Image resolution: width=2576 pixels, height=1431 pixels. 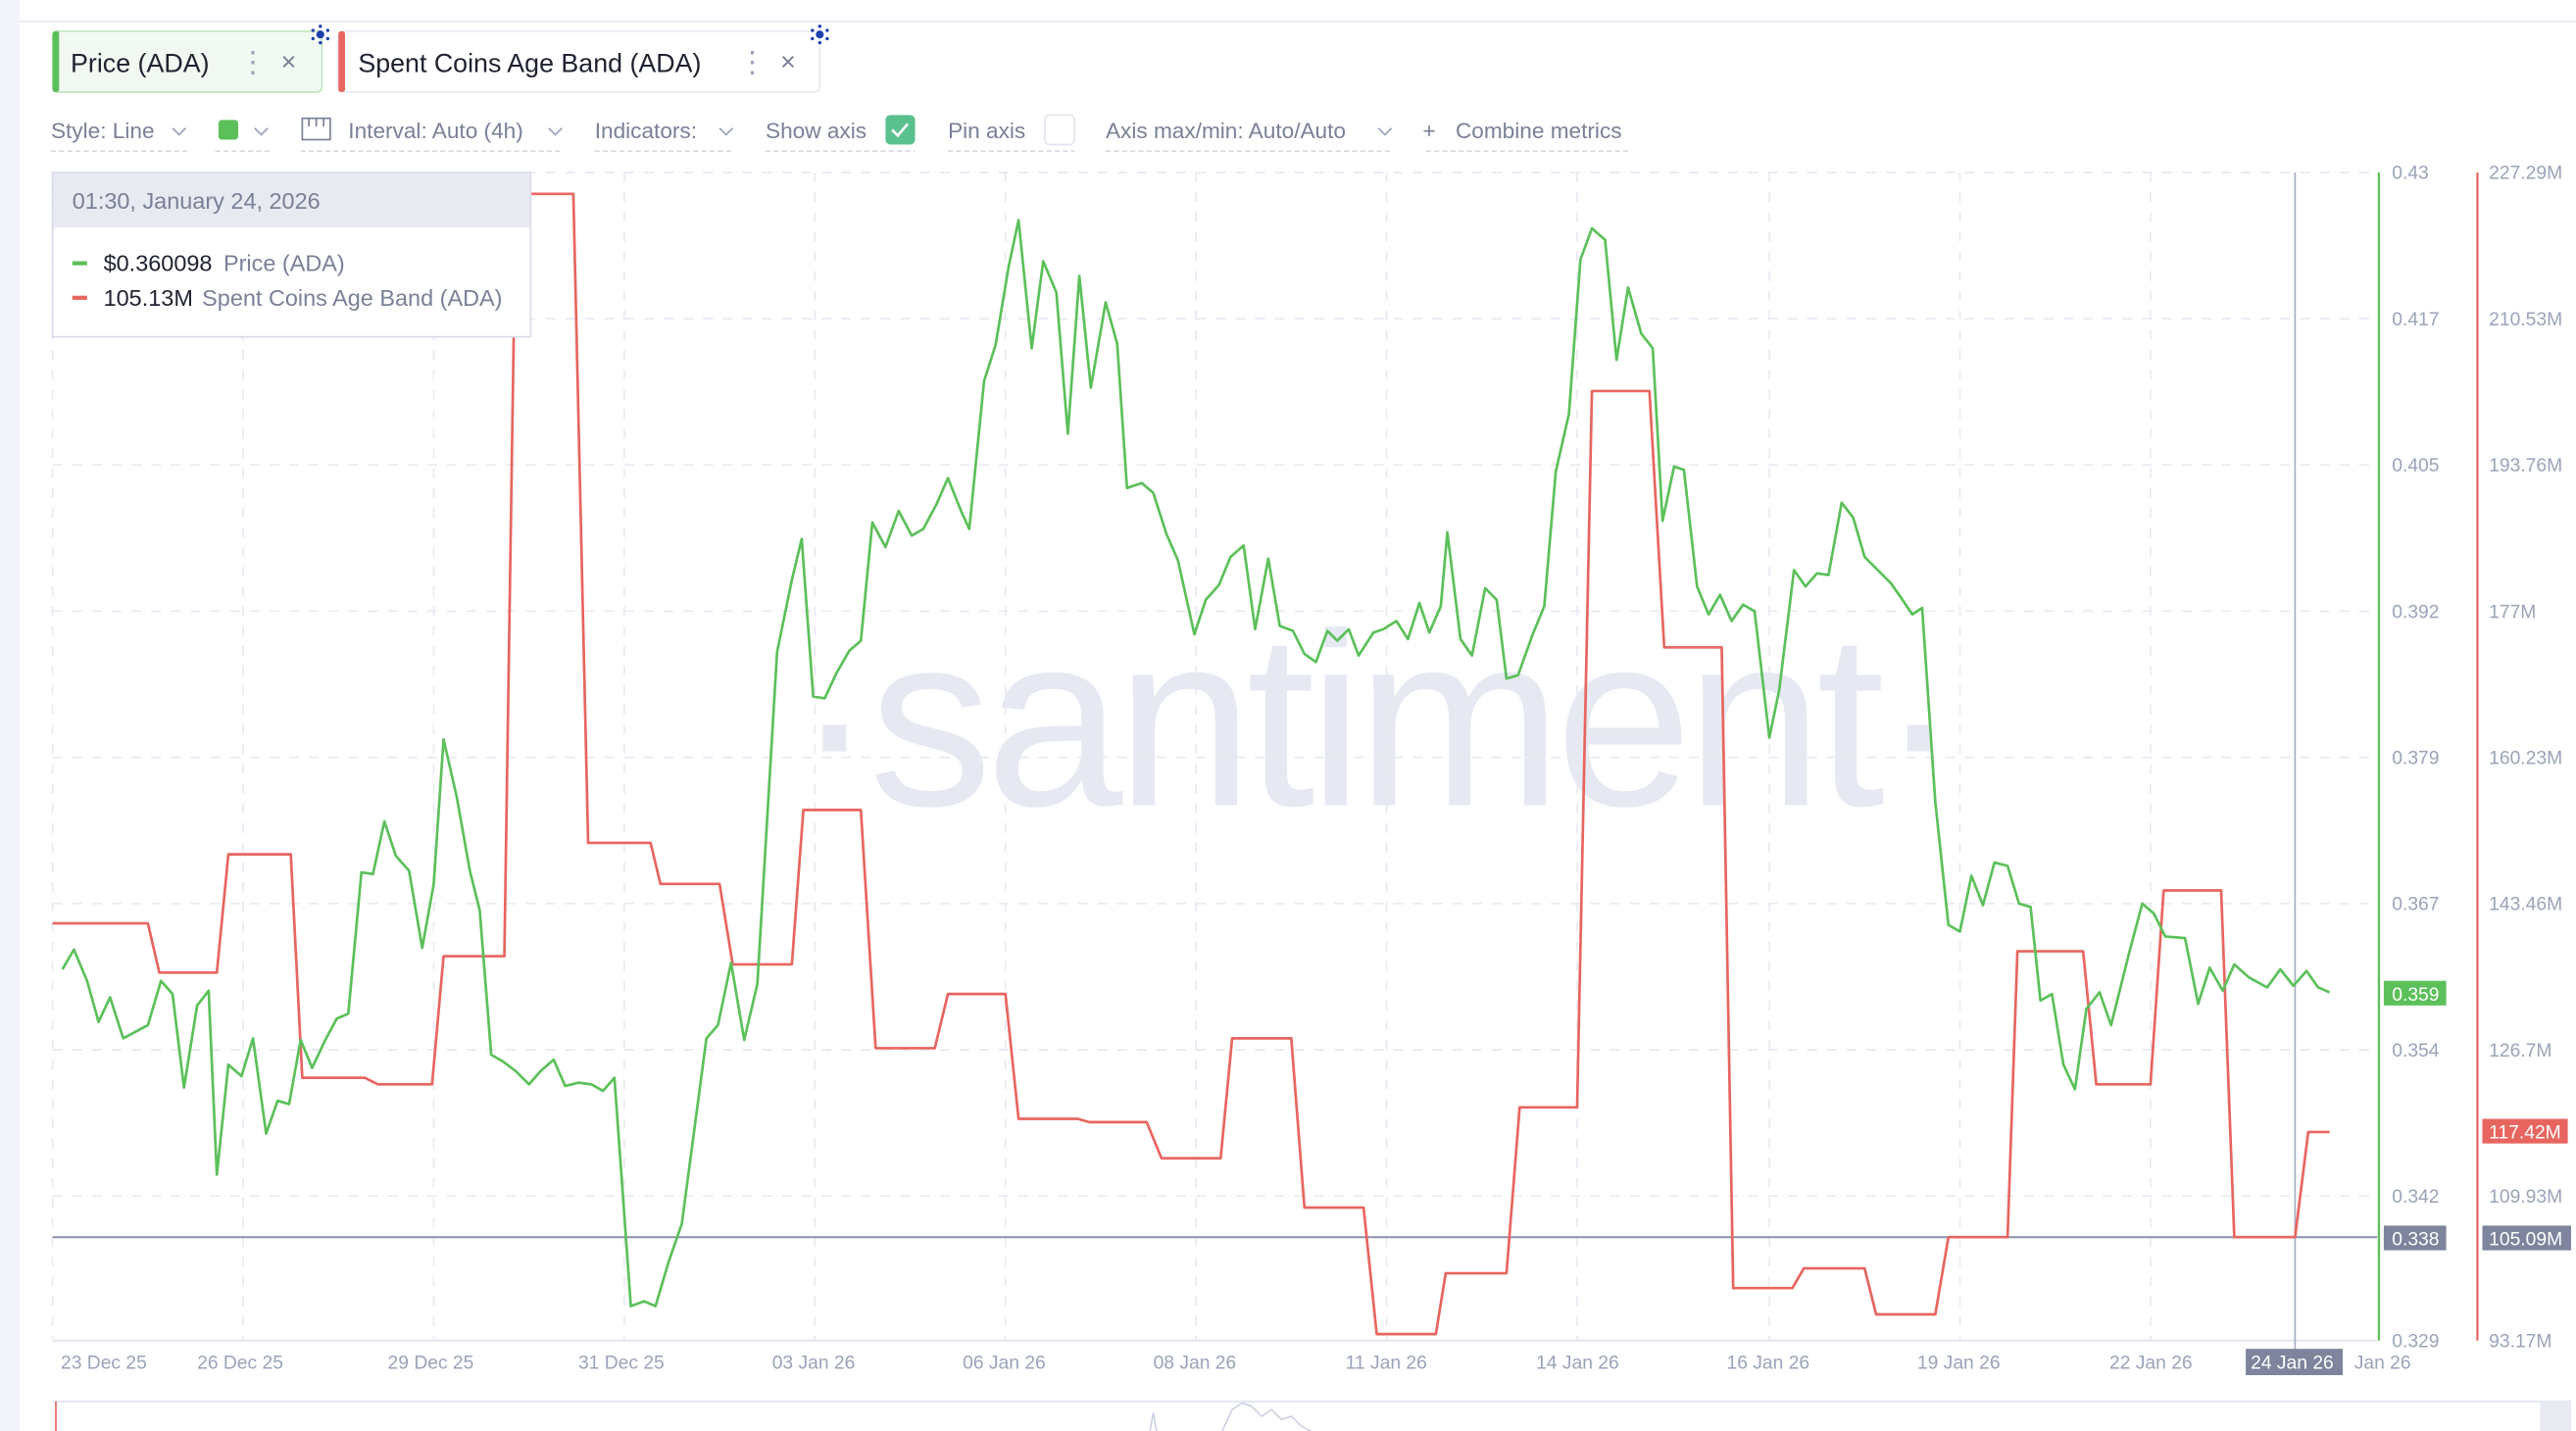 What do you see at coordinates (158, 264) in the screenshot?
I see `tooltip-price-value: $0.360098` at bounding box center [158, 264].